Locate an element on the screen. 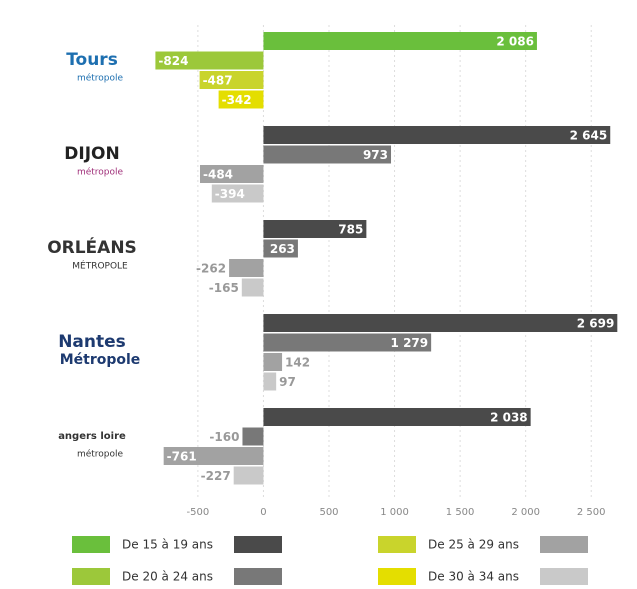 This screenshot has width=637, height=589. x-tick-label: 2 500 is located at coordinates (591, 512).